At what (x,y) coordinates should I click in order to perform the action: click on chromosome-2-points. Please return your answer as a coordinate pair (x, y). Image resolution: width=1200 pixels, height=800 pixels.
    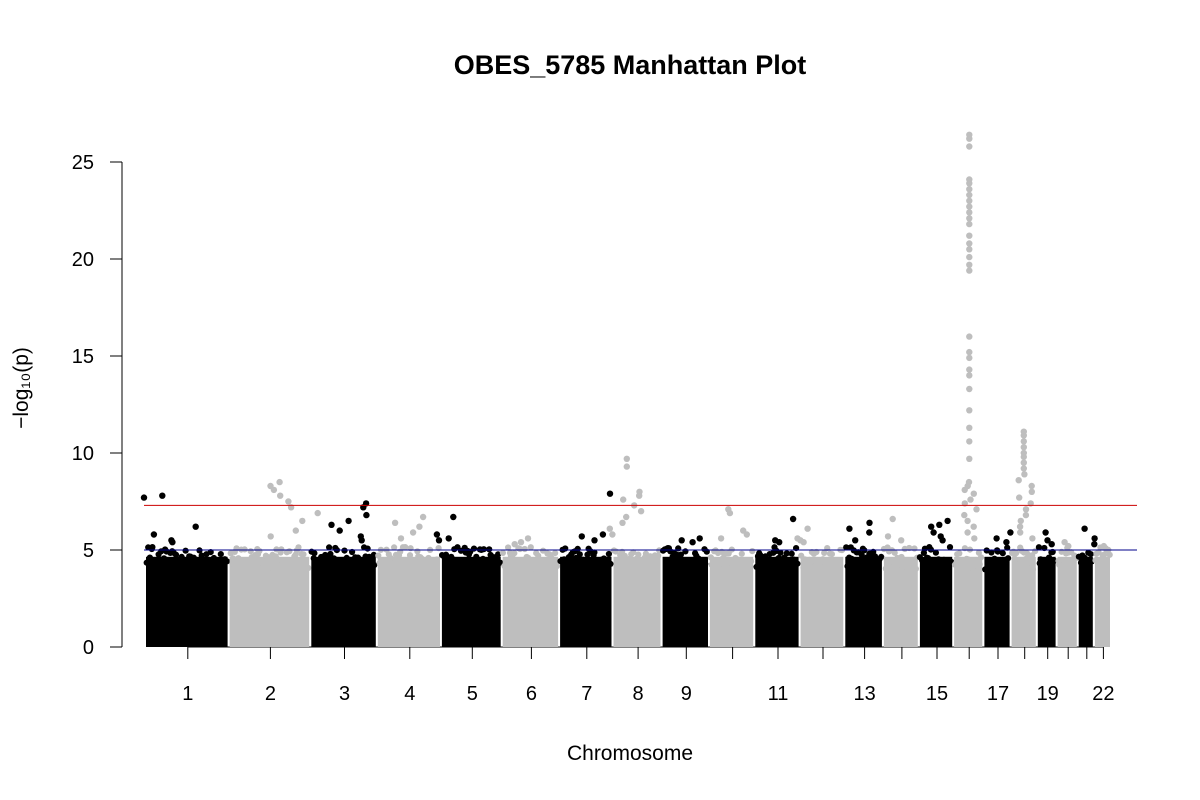
    Looking at the image, I should click on (274, 562).